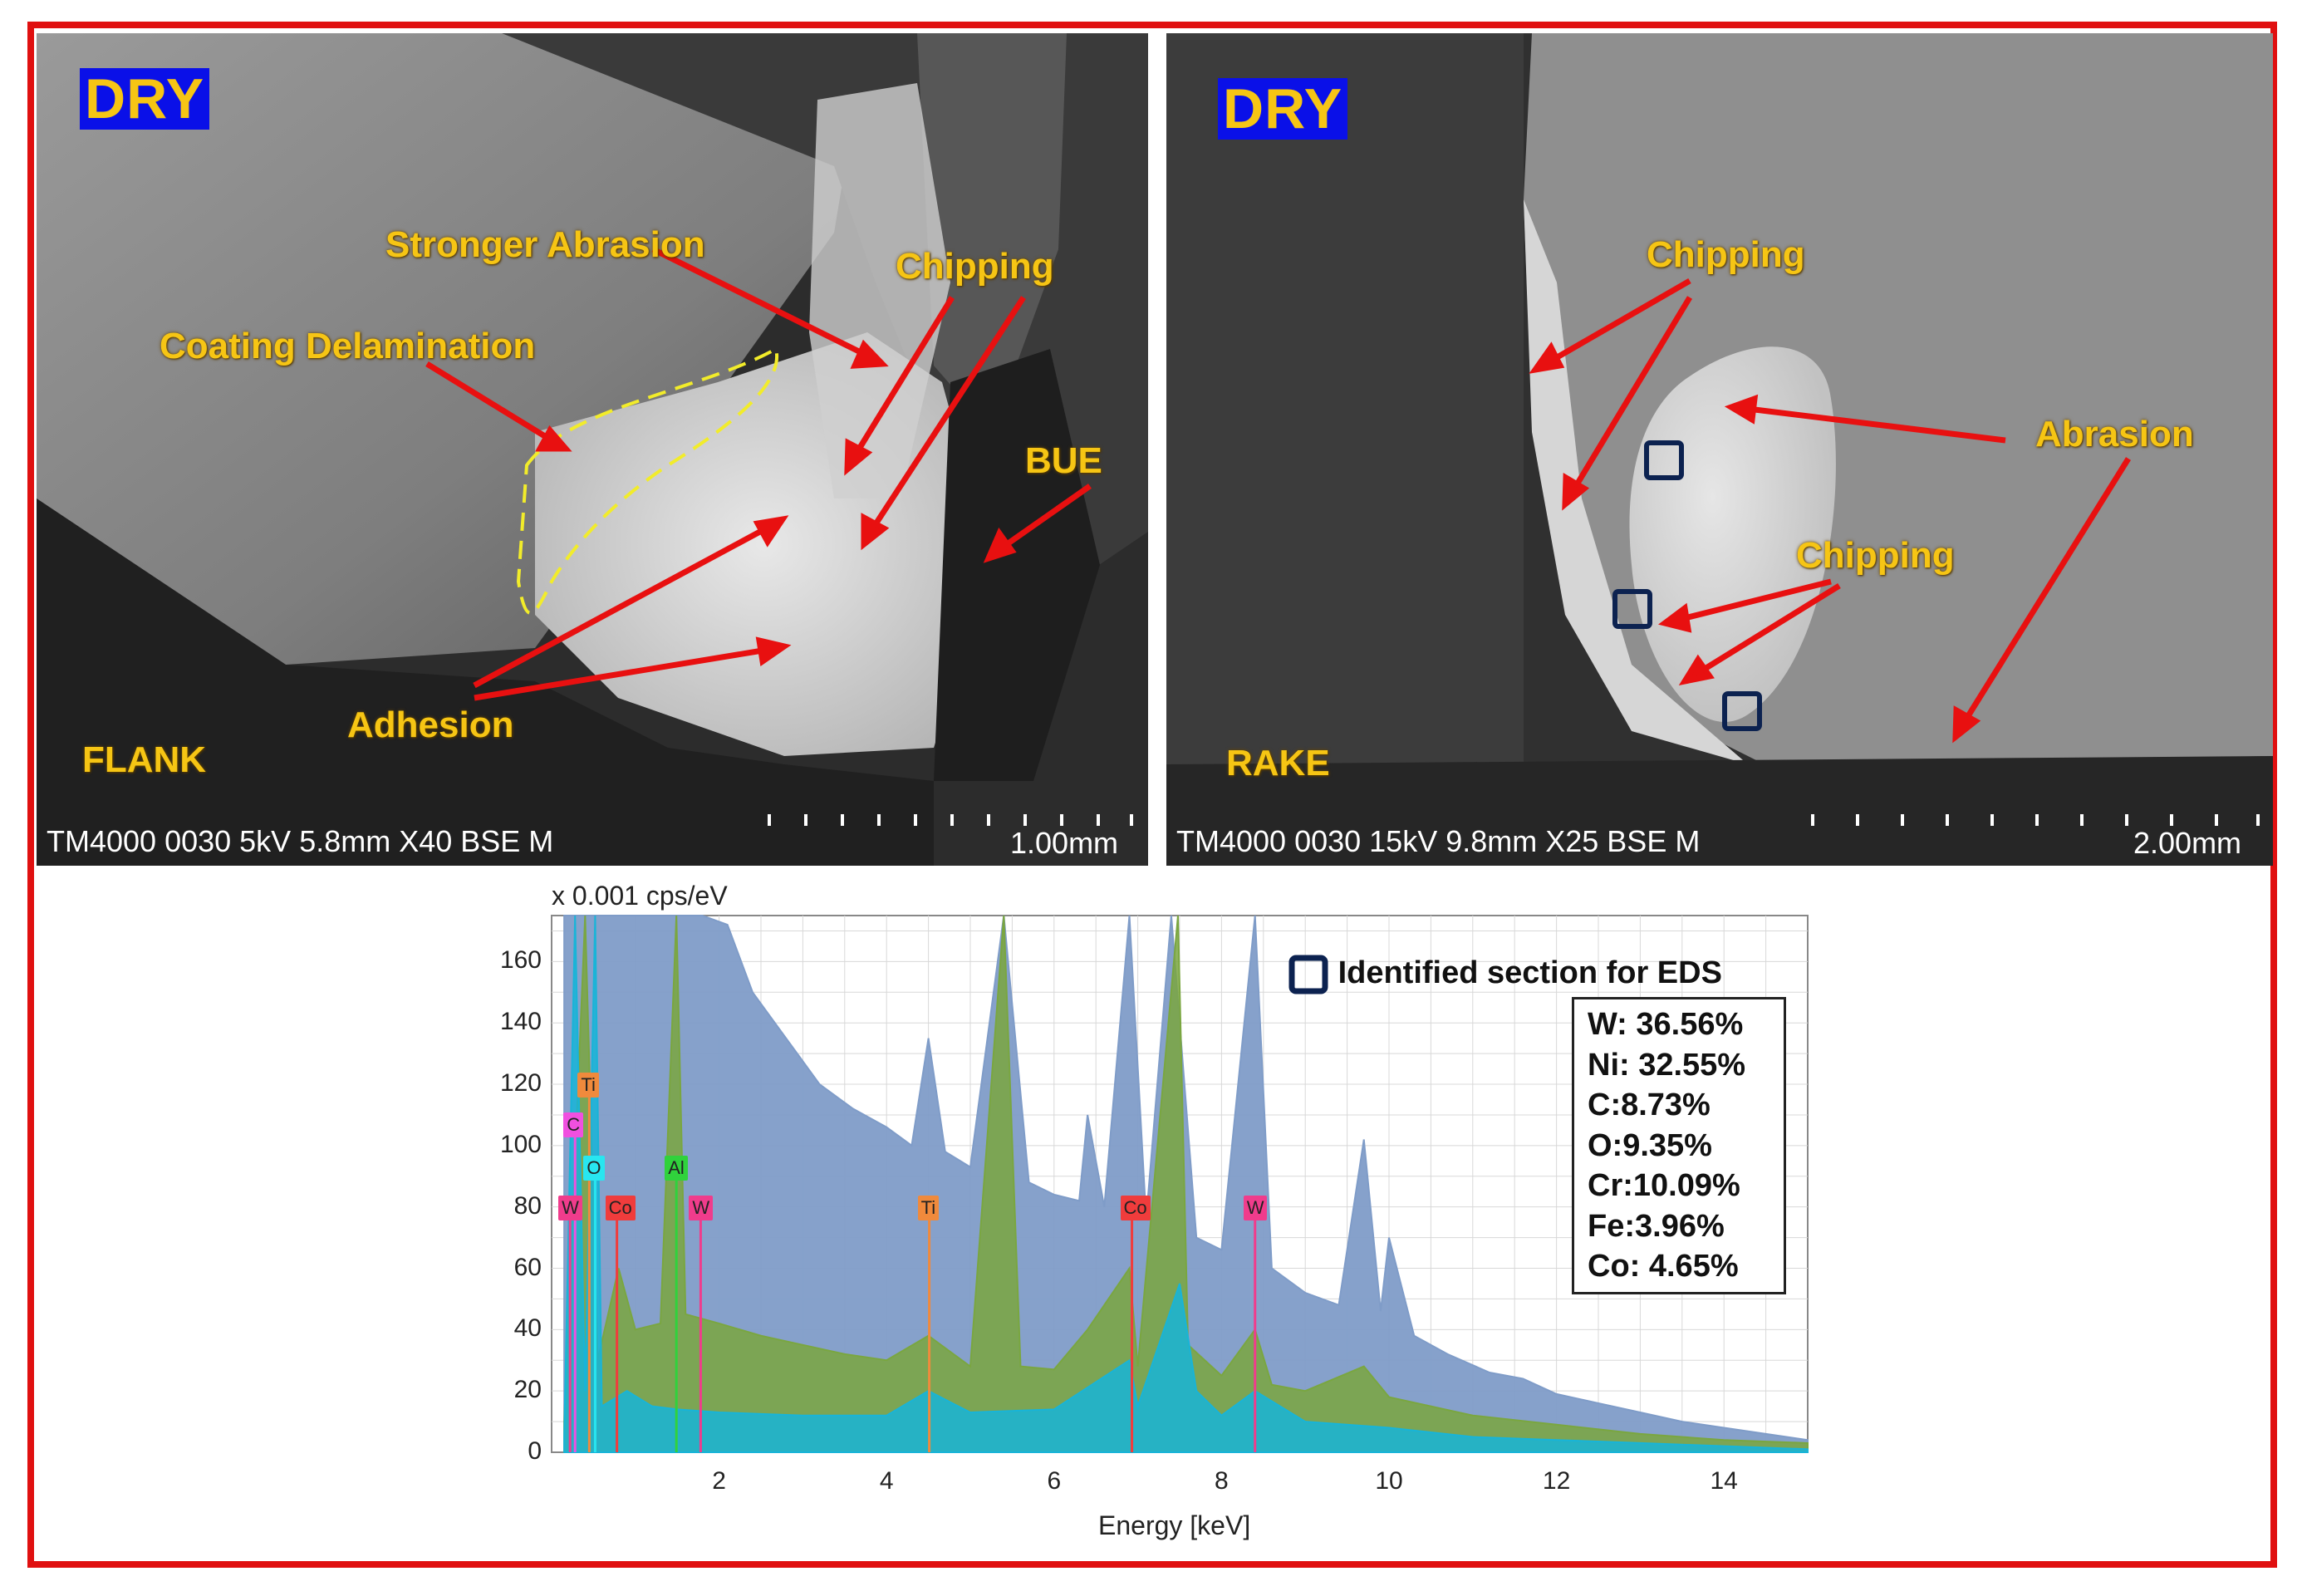  Describe the element at coordinates (144, 759) in the screenshot. I see `label-face-flank: FLANK` at that location.